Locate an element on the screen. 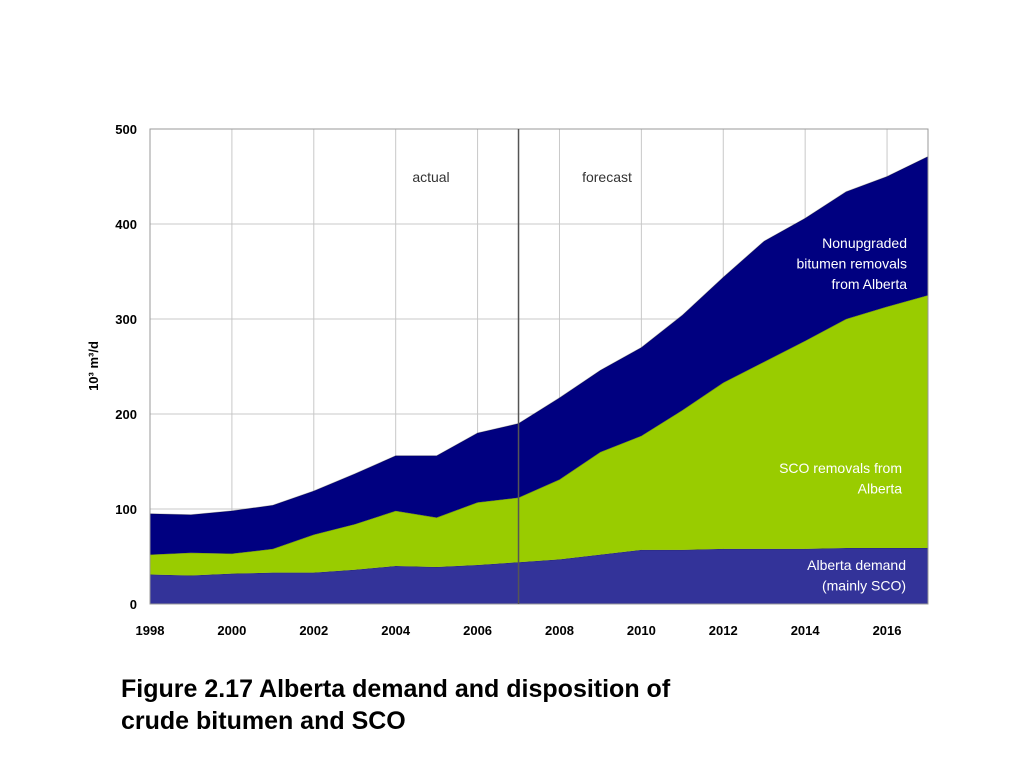  caption-line-2: crude bitumen and SCO is located at coordinates (263, 721).